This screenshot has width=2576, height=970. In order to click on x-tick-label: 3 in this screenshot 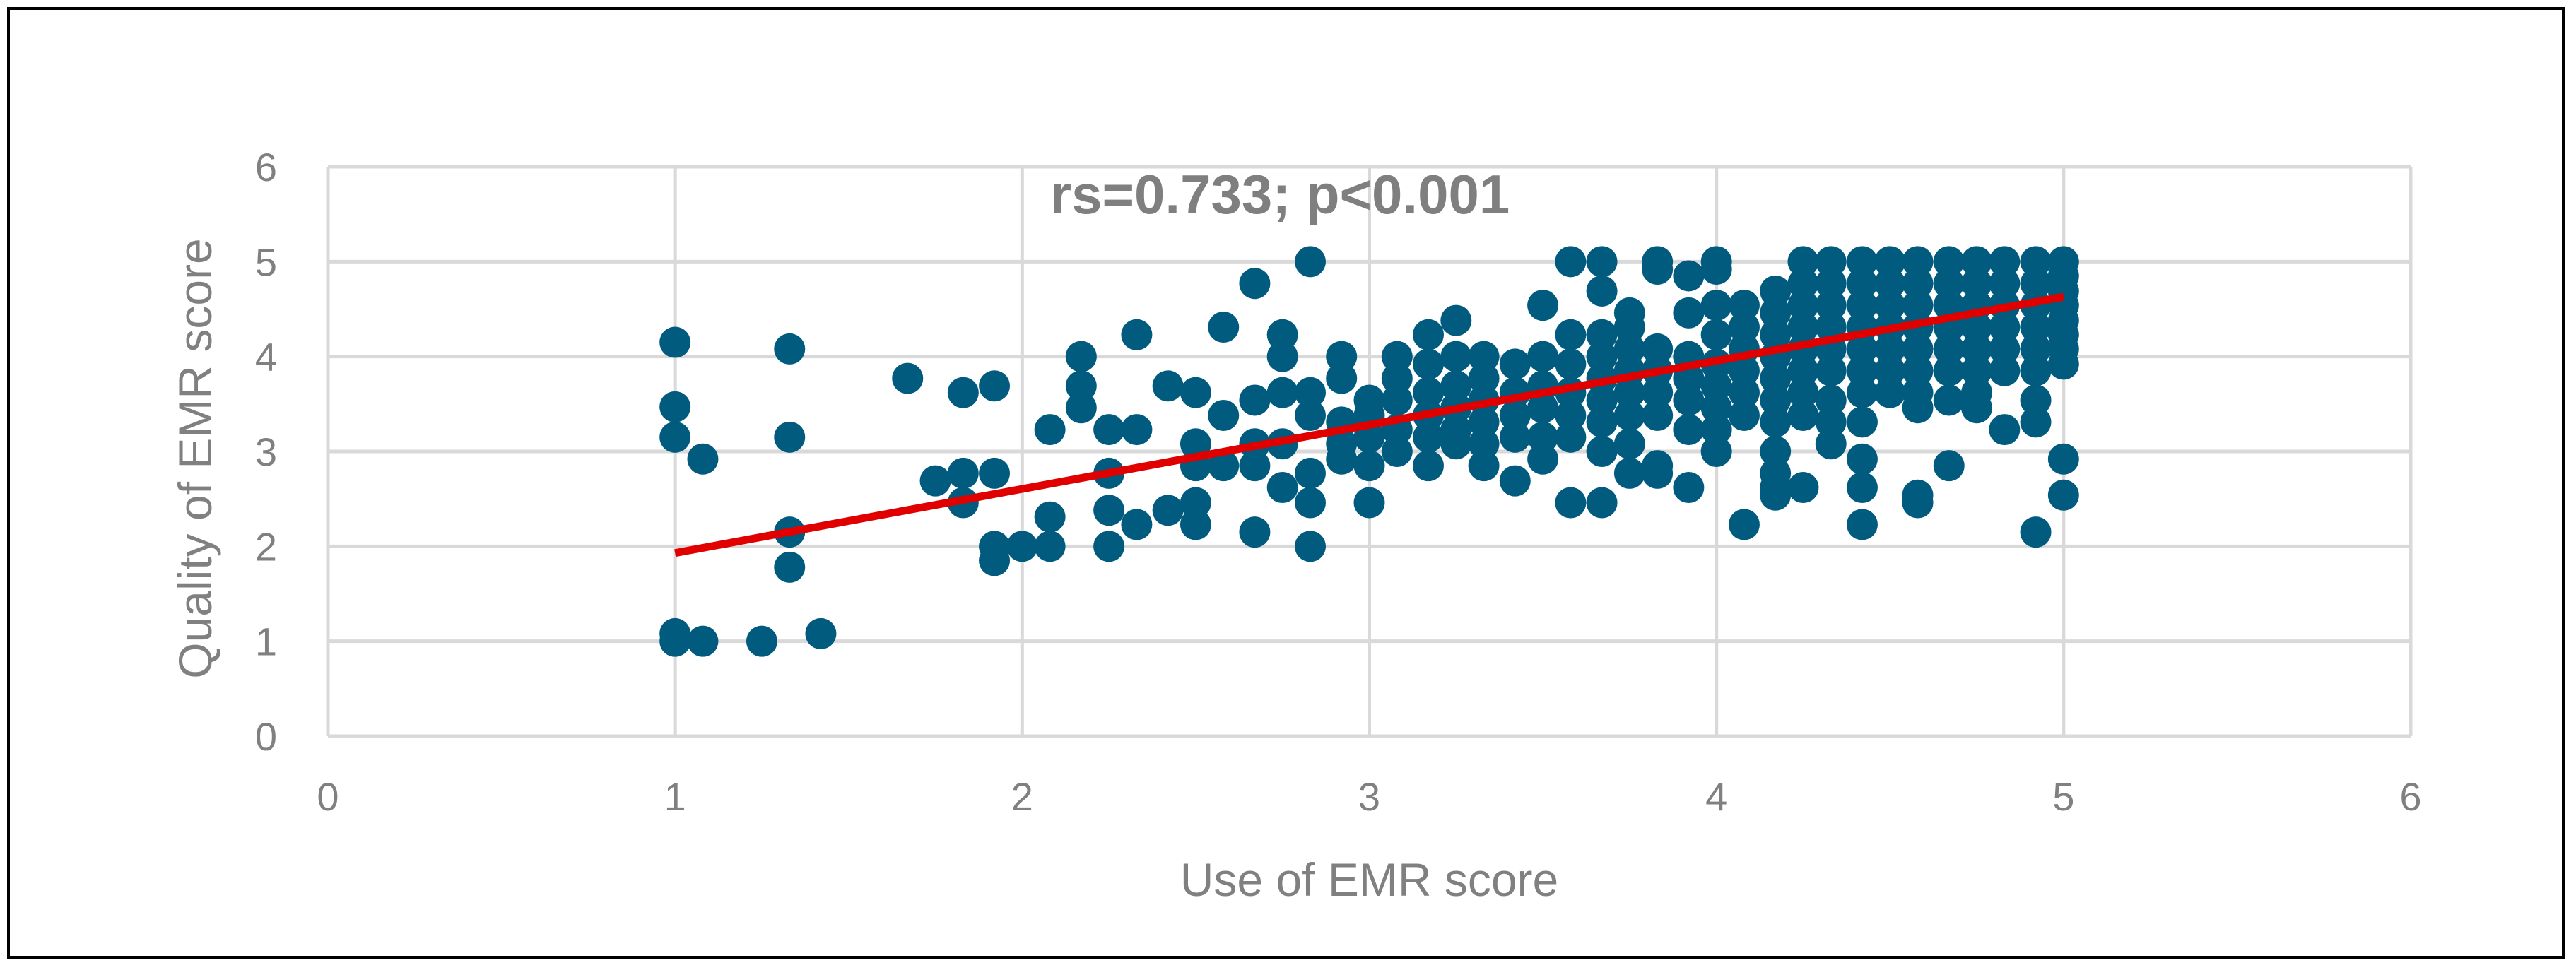, I will do `click(1369, 796)`.